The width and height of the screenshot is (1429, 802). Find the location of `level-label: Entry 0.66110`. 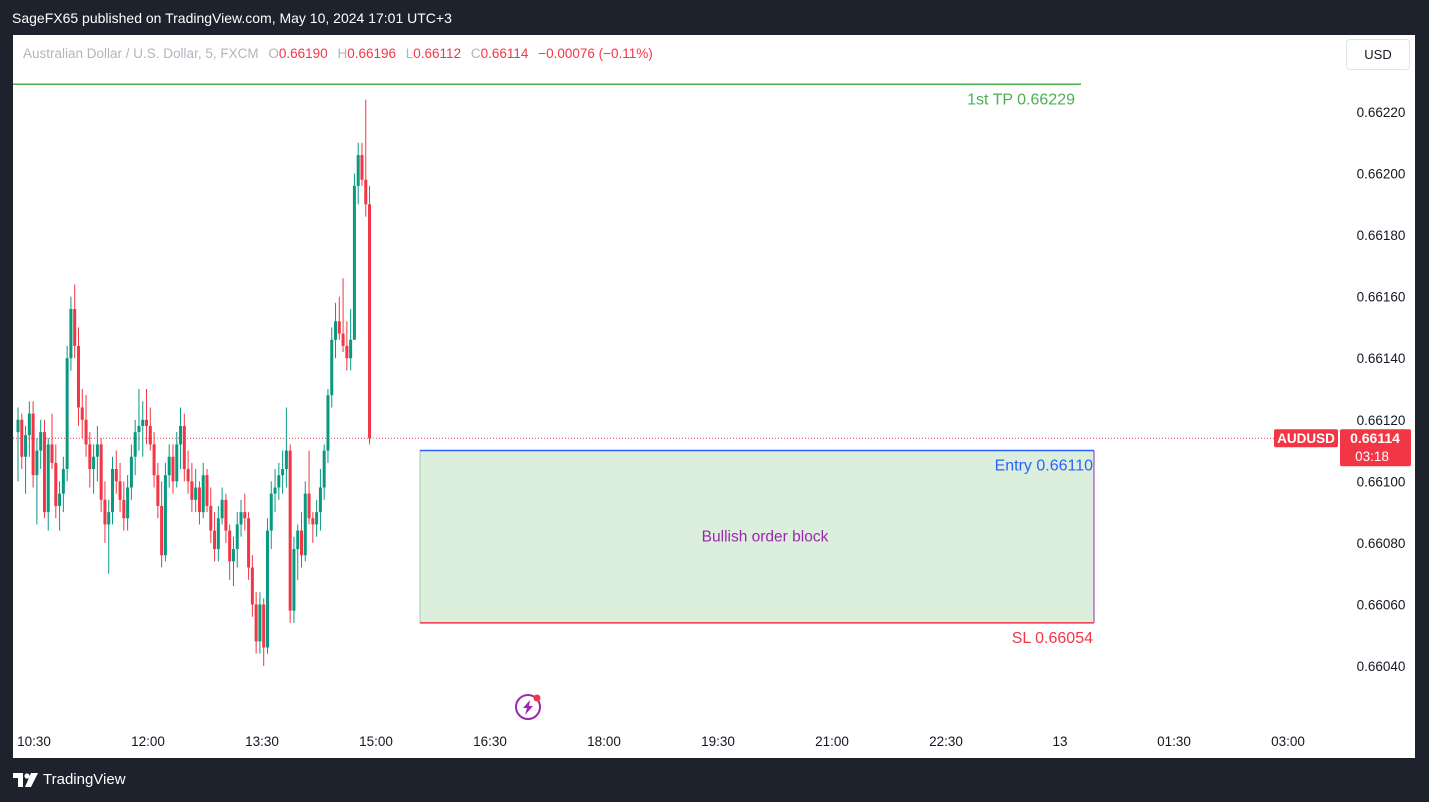

level-label: Entry 0.66110 is located at coordinates (1044, 466).